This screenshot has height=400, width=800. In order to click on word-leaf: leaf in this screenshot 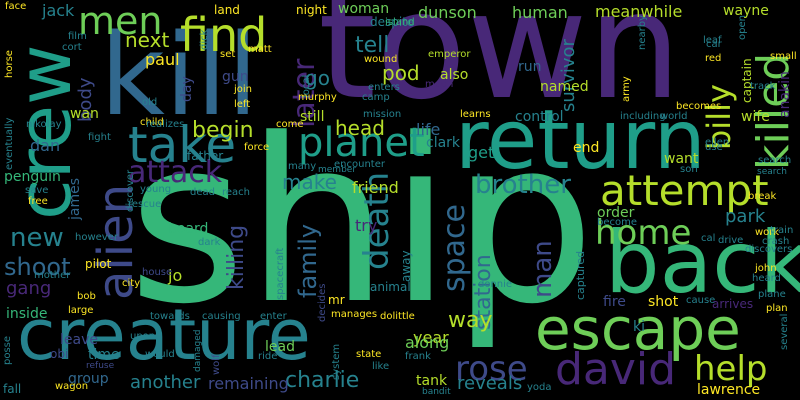, I will do `click(712, 40)`.